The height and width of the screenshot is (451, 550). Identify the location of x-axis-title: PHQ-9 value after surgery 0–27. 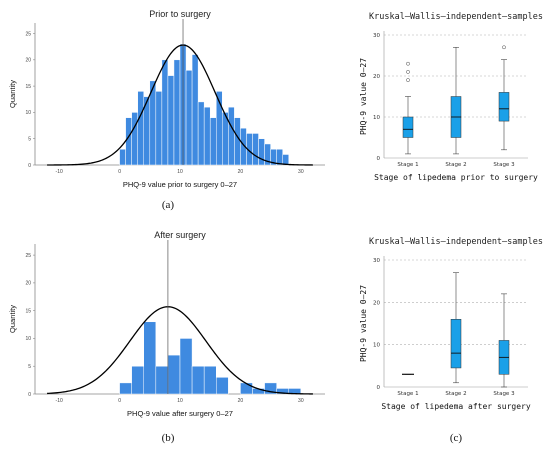
(180, 413).